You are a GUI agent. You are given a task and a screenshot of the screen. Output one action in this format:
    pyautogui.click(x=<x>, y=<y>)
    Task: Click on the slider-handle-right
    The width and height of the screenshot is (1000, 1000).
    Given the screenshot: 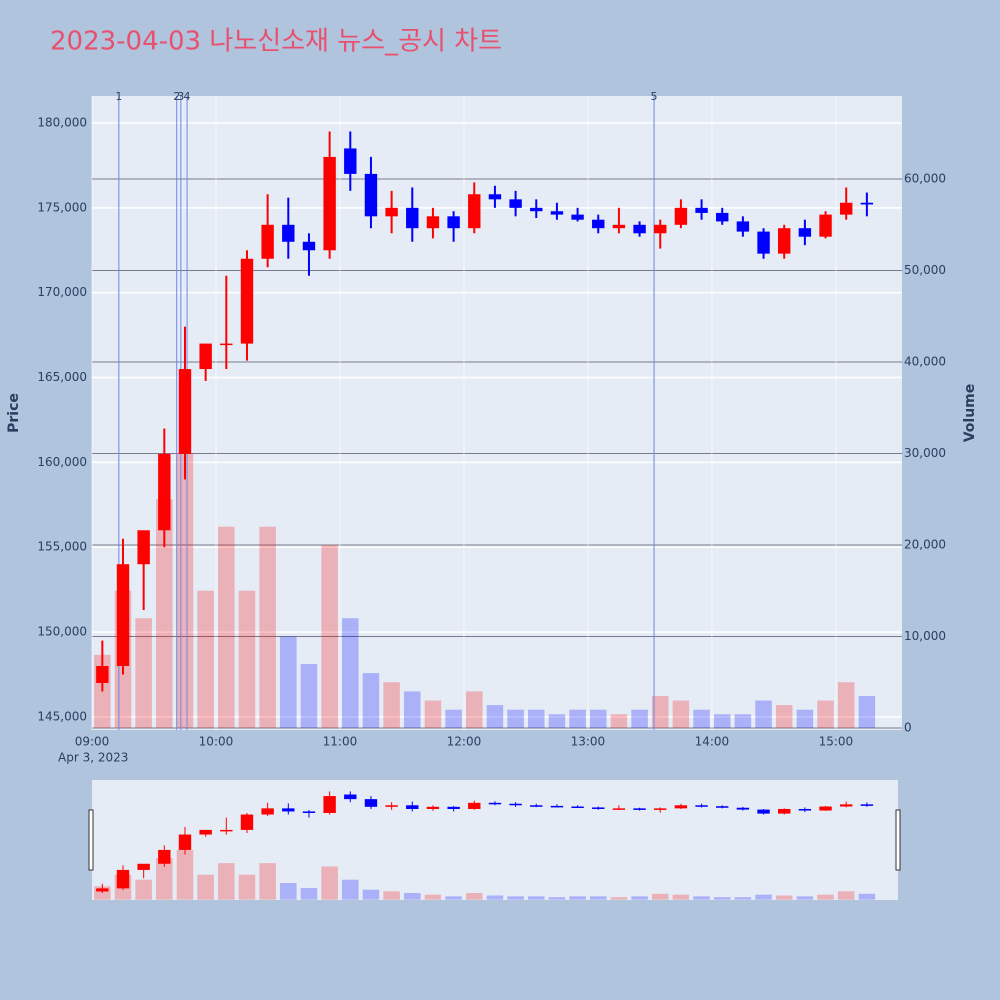 What is the action you would take?
    pyautogui.click(x=898, y=840)
    